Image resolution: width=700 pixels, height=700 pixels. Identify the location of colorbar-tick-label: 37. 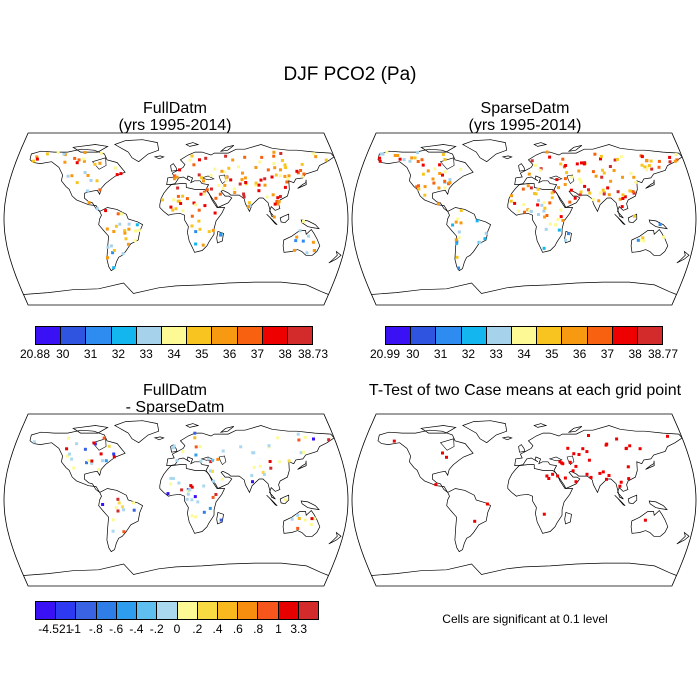
(607, 354).